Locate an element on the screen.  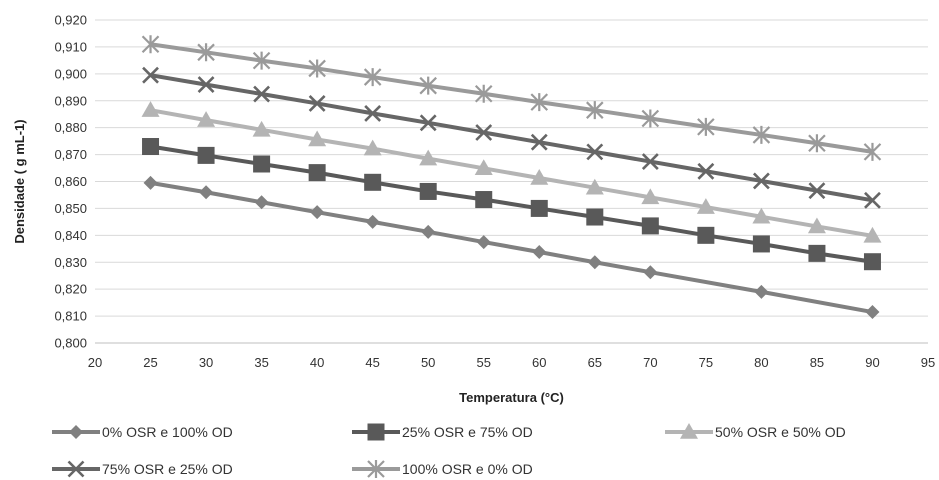
x-axis-title: Temperatura (°C) is located at coordinates (511, 397).